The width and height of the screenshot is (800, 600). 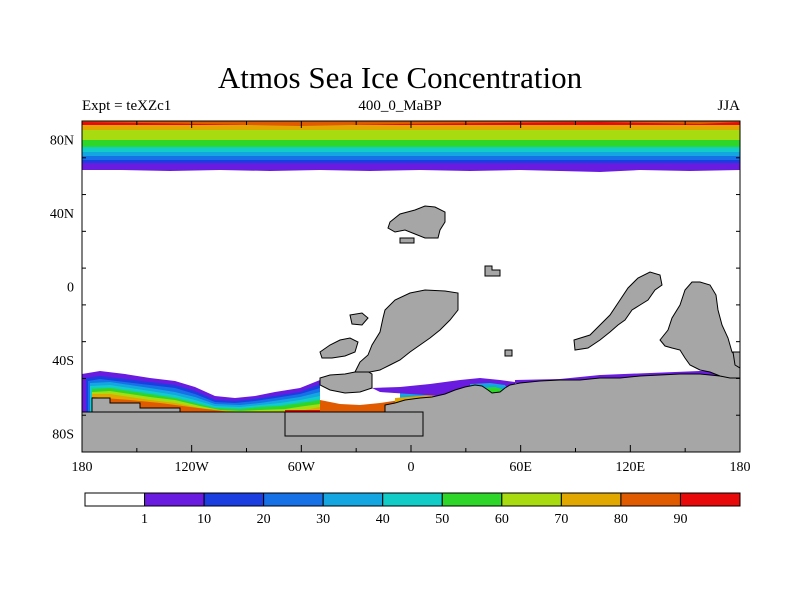 I want to click on land-gondwana-west, so click(x=339, y=348).